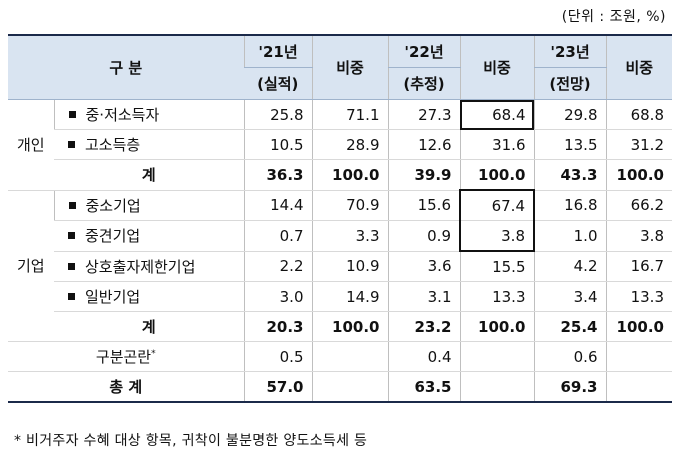  Describe the element at coordinates (638, 205) in the screenshot. I see `share-2023: 66.2` at that location.